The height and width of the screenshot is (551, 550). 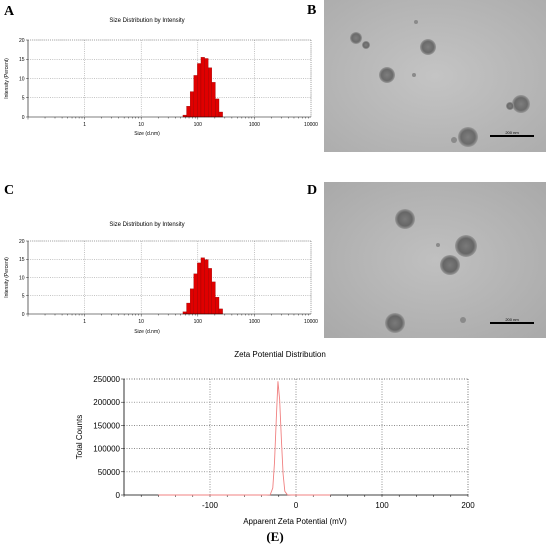 What do you see at coordinates (109, 472) in the screenshot?
I see `y-tick-label: 50000` at bounding box center [109, 472].